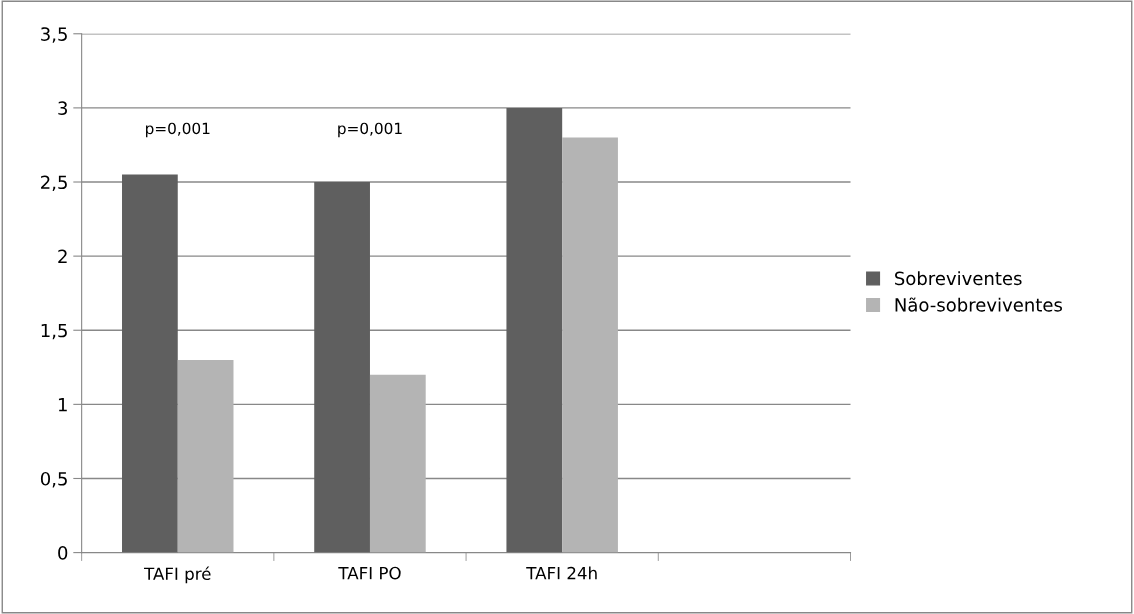  I want to click on legend-label: Sobreviventes, so click(958, 278).